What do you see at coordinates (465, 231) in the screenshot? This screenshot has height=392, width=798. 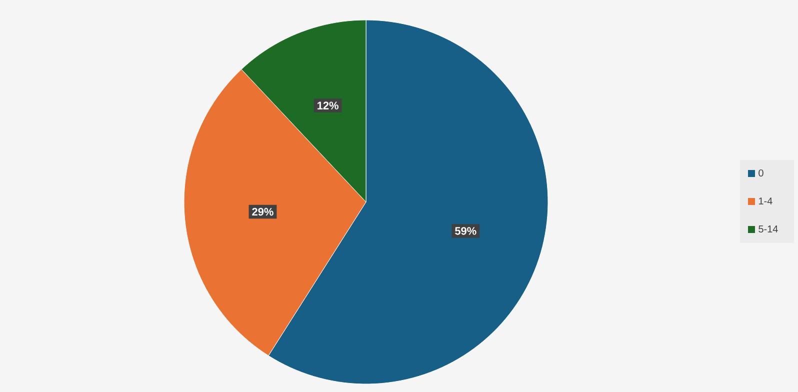 I see `data-label: 59%` at bounding box center [465, 231].